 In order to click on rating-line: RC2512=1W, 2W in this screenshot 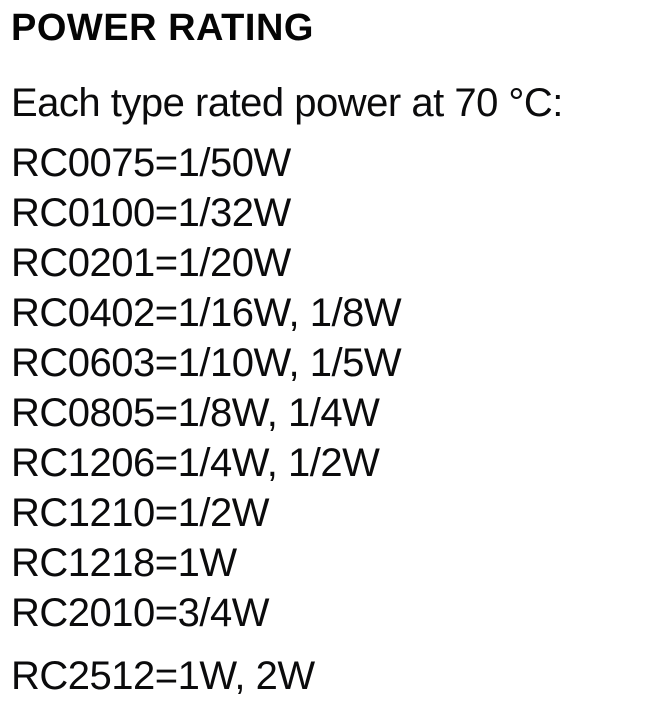, I will do `click(163, 676)`.